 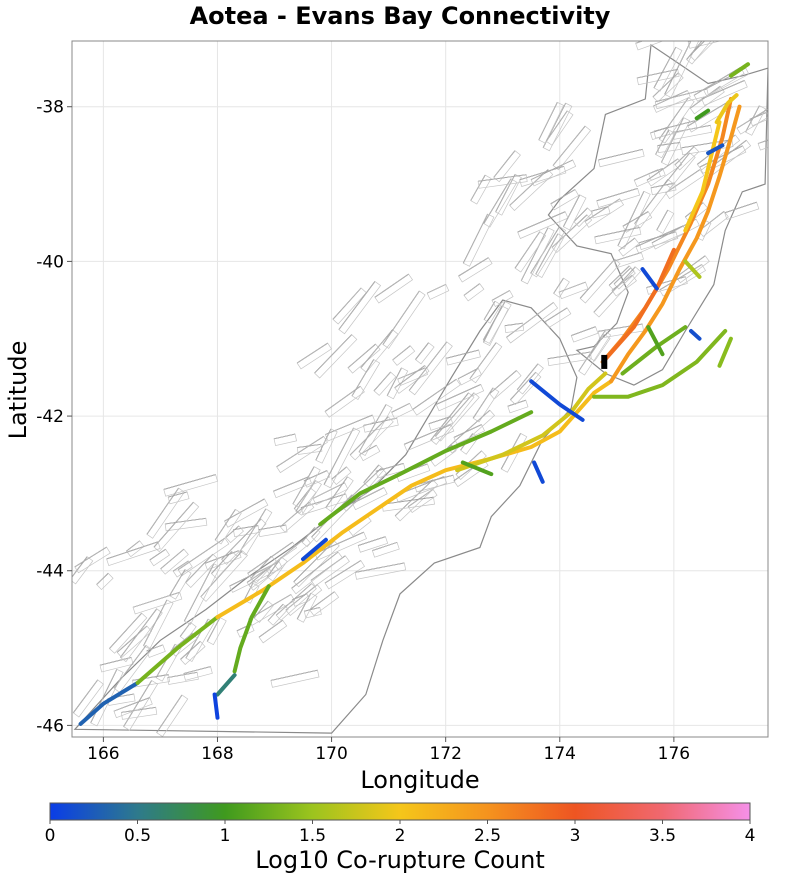 I want to click on north-island-coastline, so click(x=657, y=214).